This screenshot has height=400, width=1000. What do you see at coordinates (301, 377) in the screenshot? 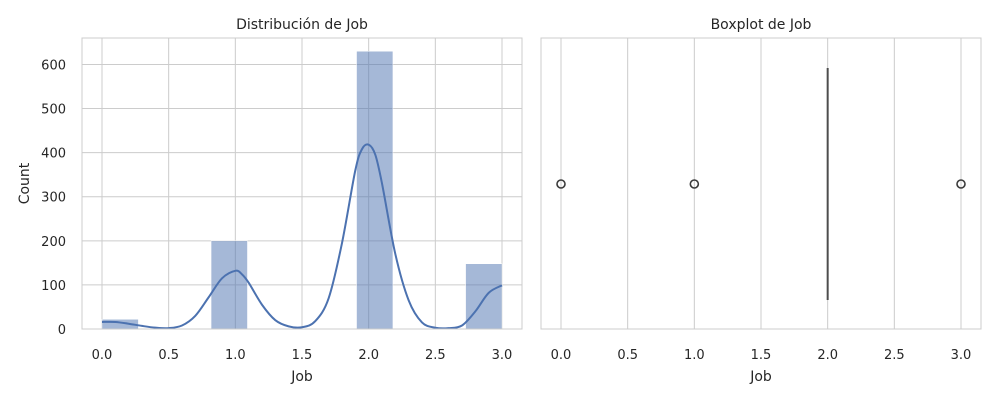
I see `histogram-x-axis-label: Job` at bounding box center [301, 377].